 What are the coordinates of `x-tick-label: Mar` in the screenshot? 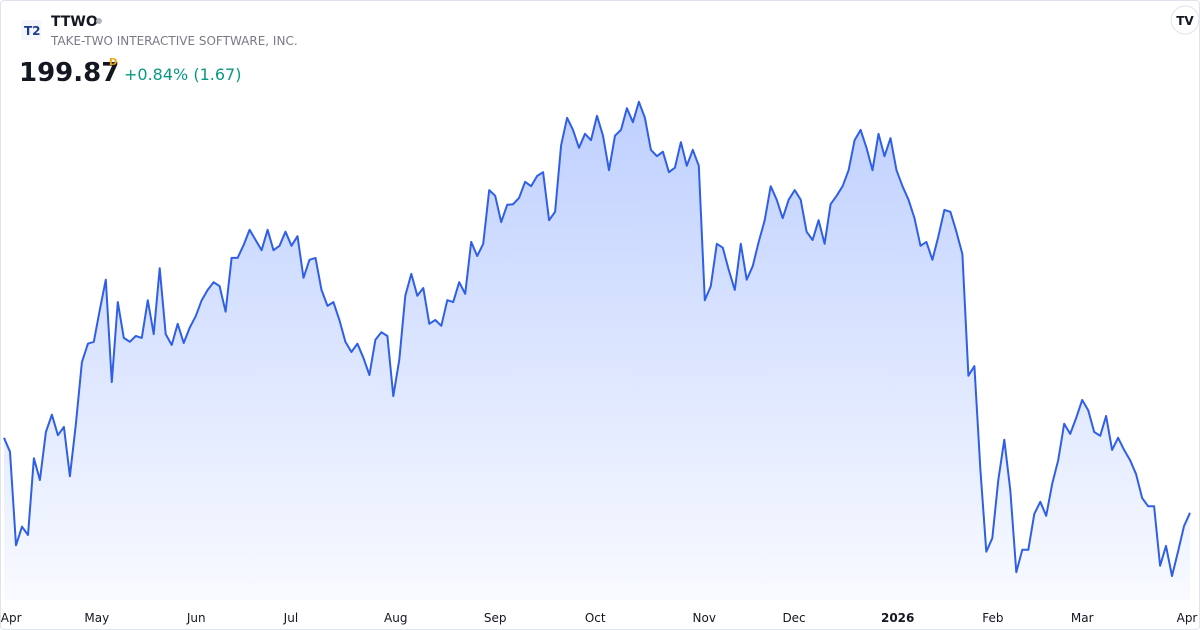 It's located at (1082, 618).